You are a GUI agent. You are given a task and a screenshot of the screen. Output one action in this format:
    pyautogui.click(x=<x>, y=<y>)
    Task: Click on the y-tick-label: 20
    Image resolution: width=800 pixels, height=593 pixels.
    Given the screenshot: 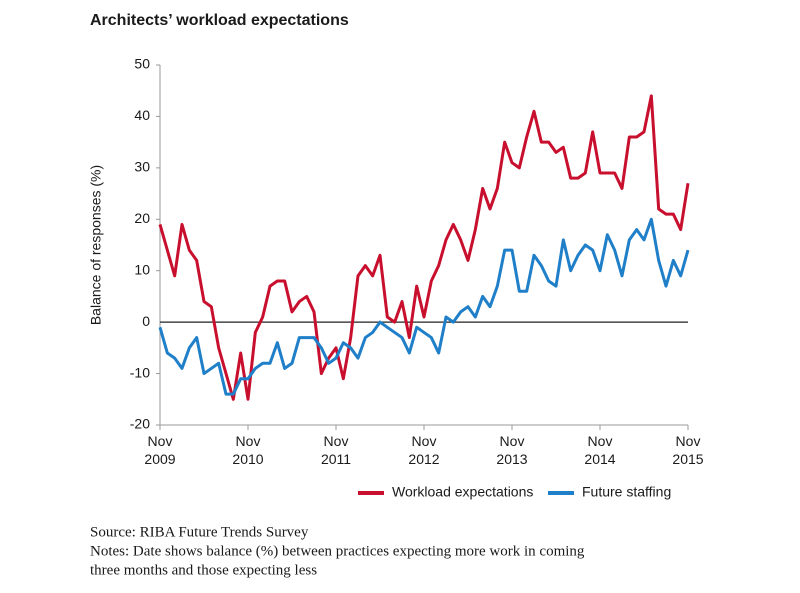 What is the action you would take?
    pyautogui.click(x=142, y=218)
    